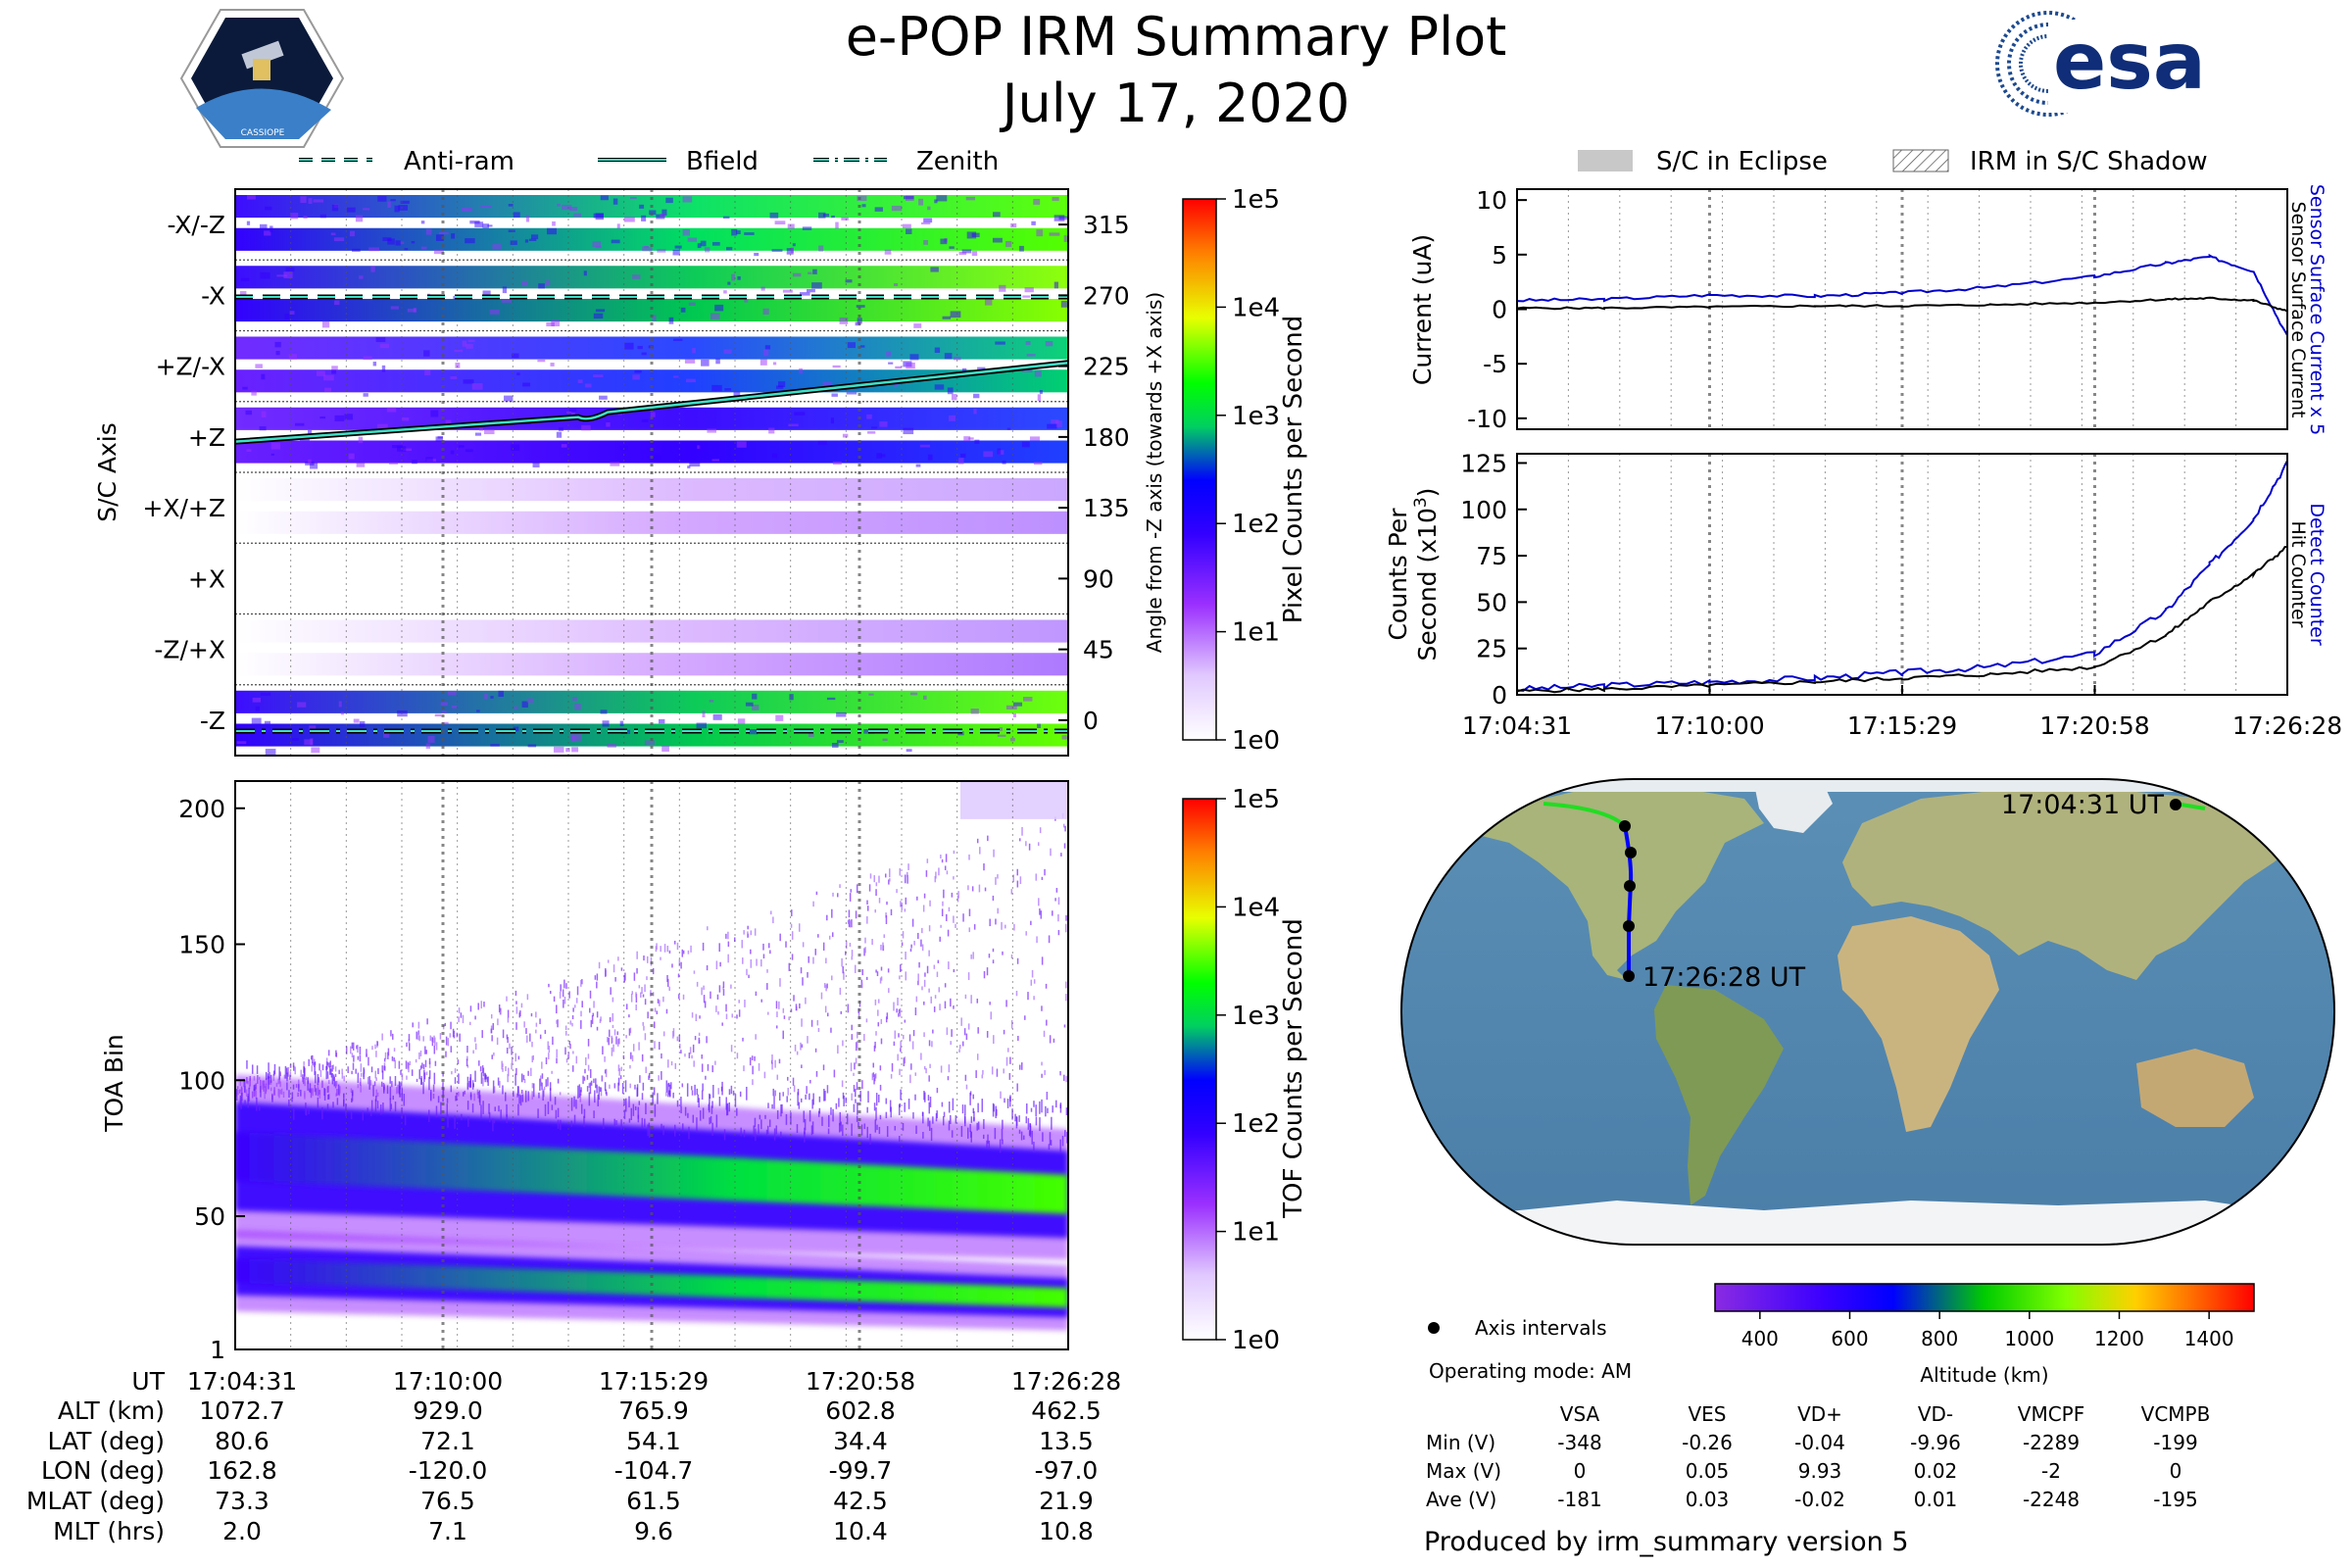  I want to click on stats-header-2: VD+, so click(1819, 1414).